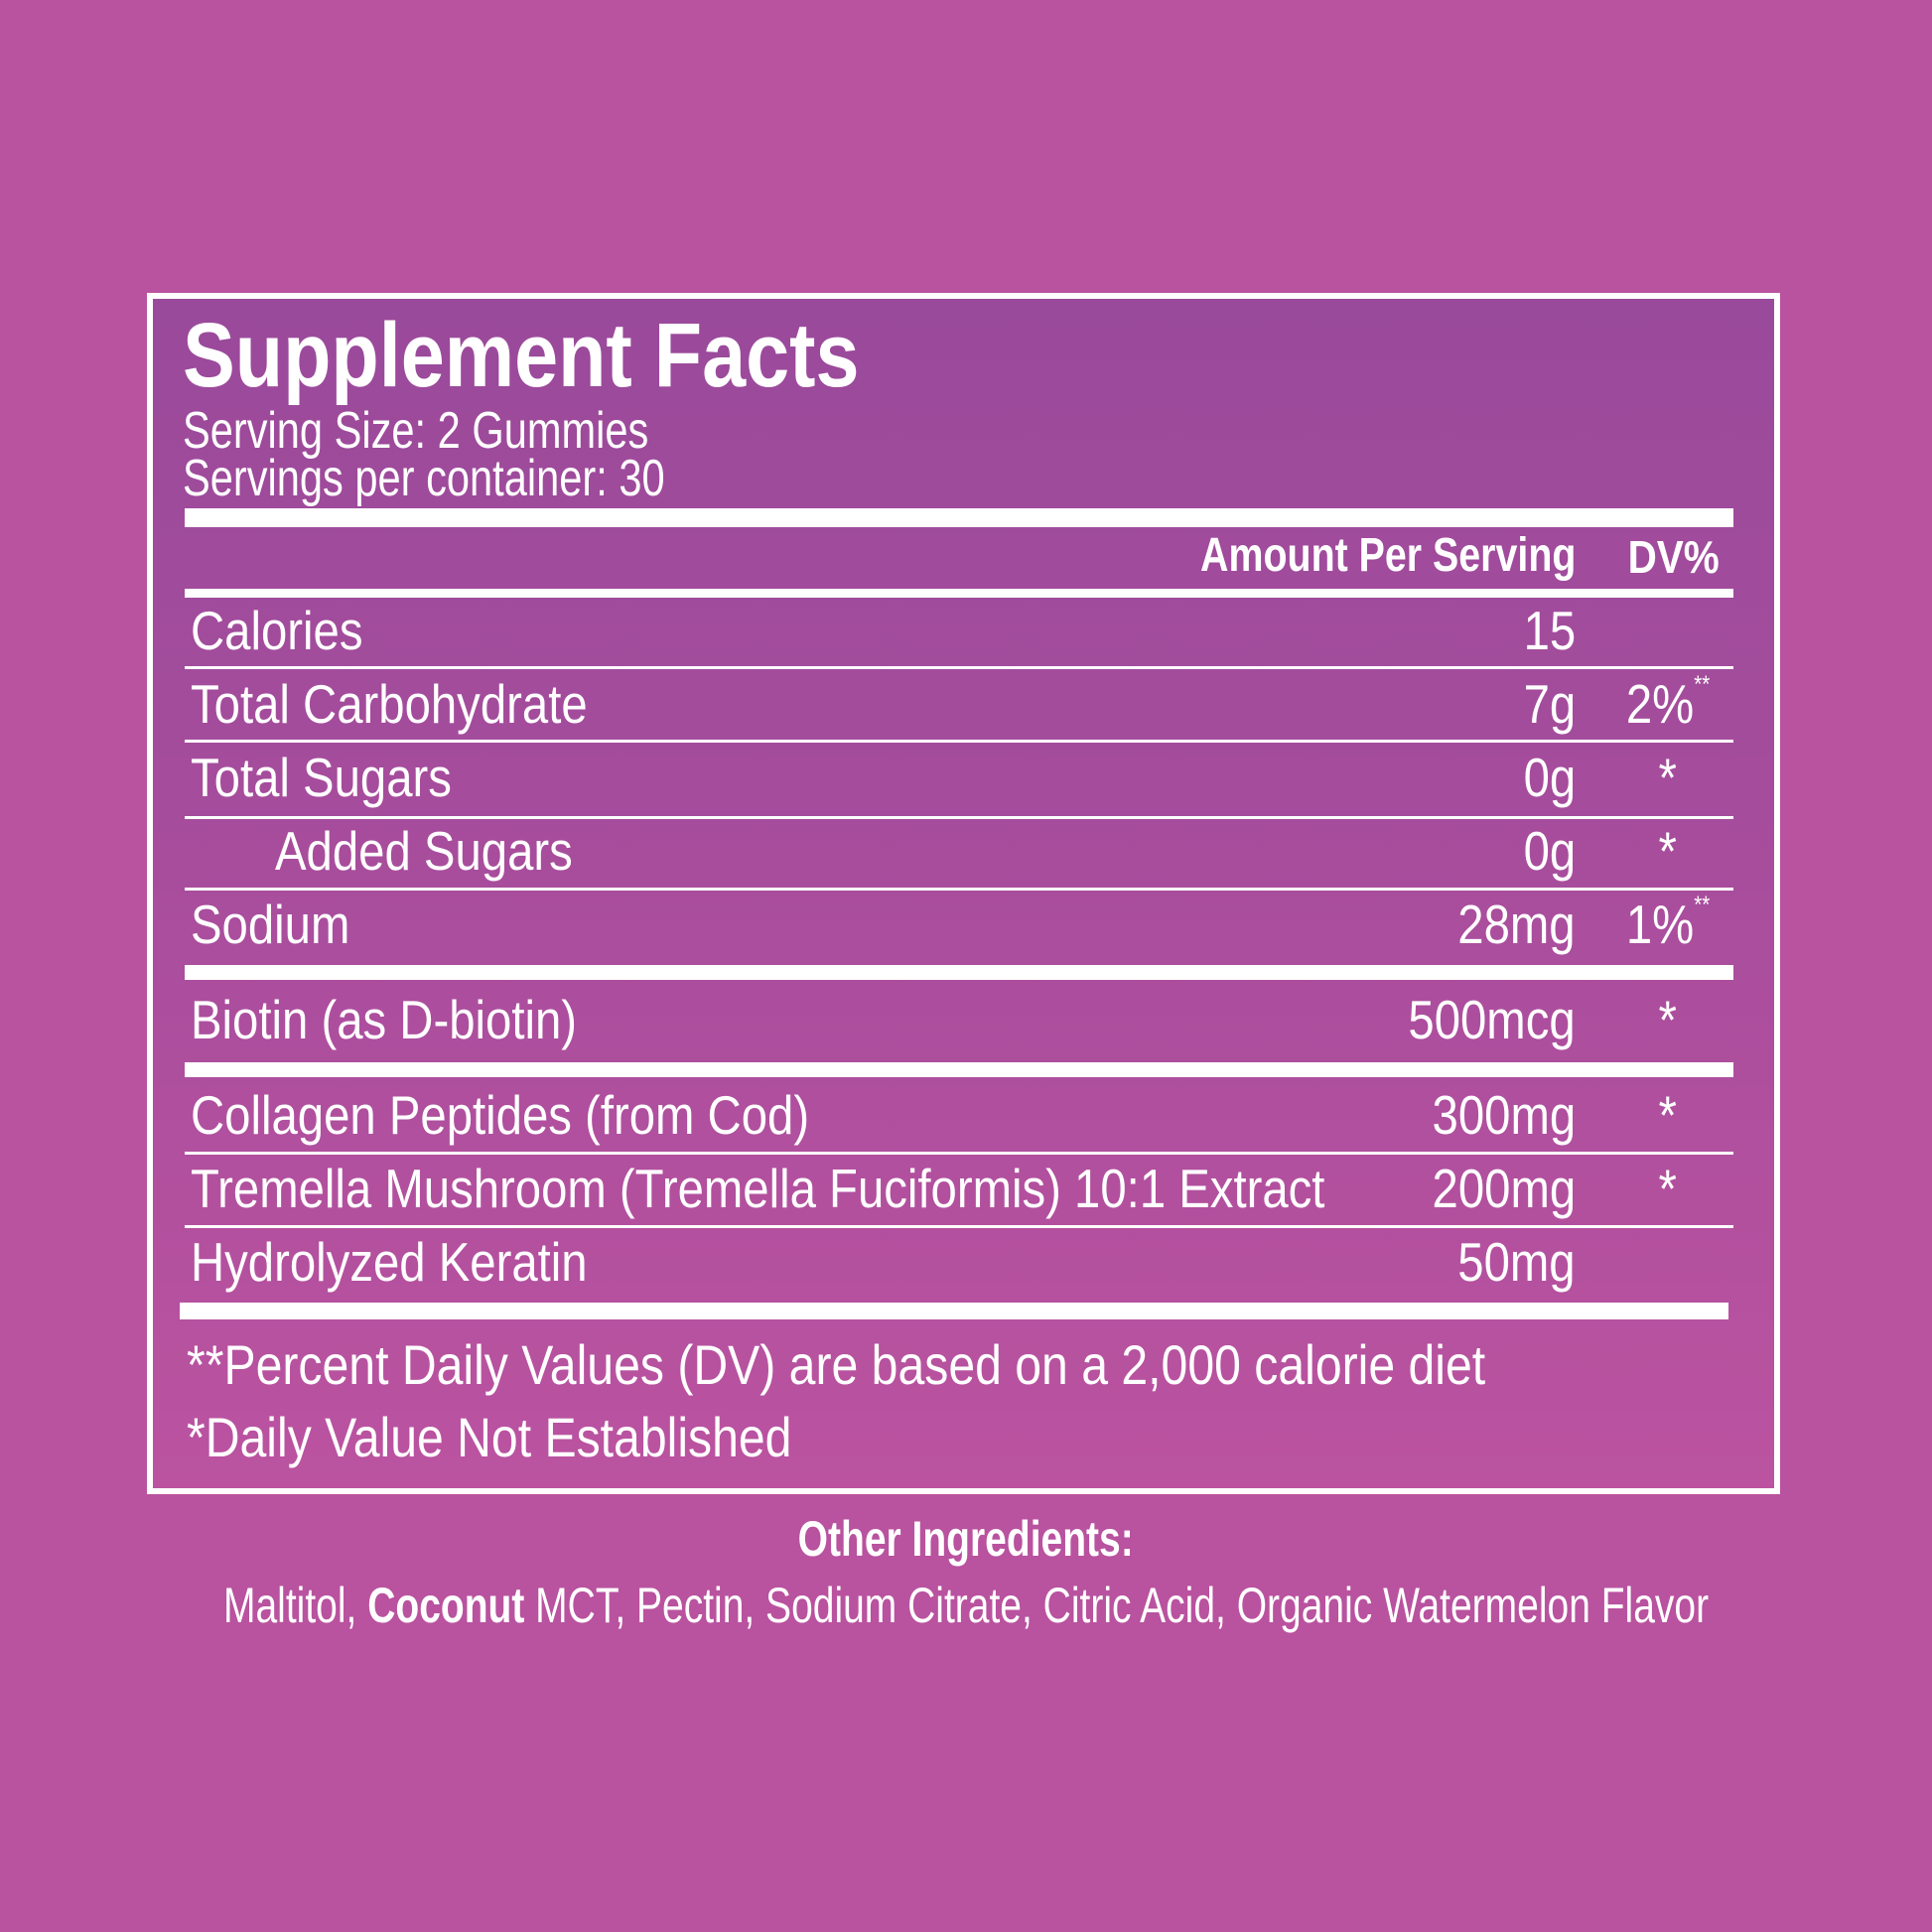  Describe the element at coordinates (1549, 630) in the screenshot. I see `nutrient-amount: 15` at that location.